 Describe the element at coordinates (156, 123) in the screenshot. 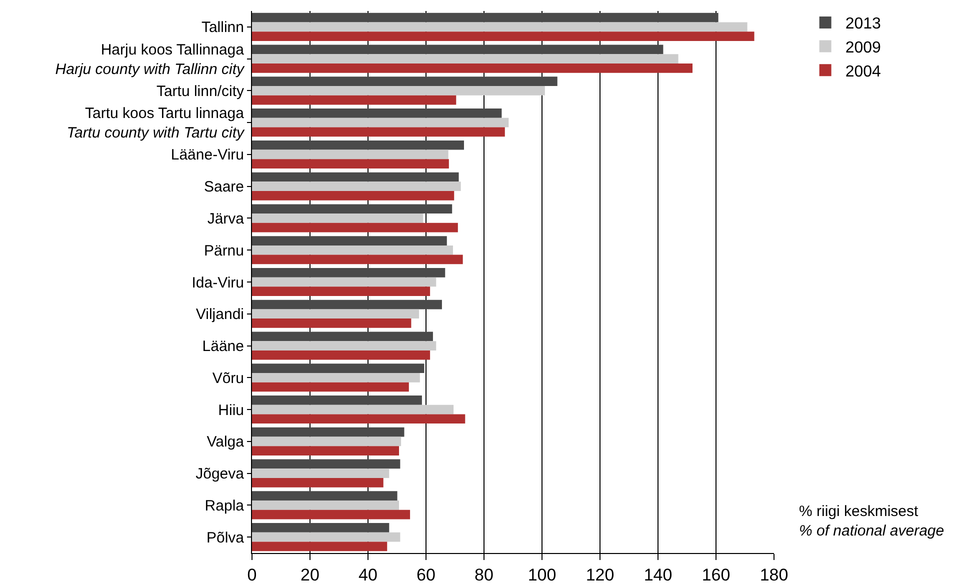

I see `y-tick-label: Tartu koos Tartu linnaga Tartu county with Tartu city` at that location.